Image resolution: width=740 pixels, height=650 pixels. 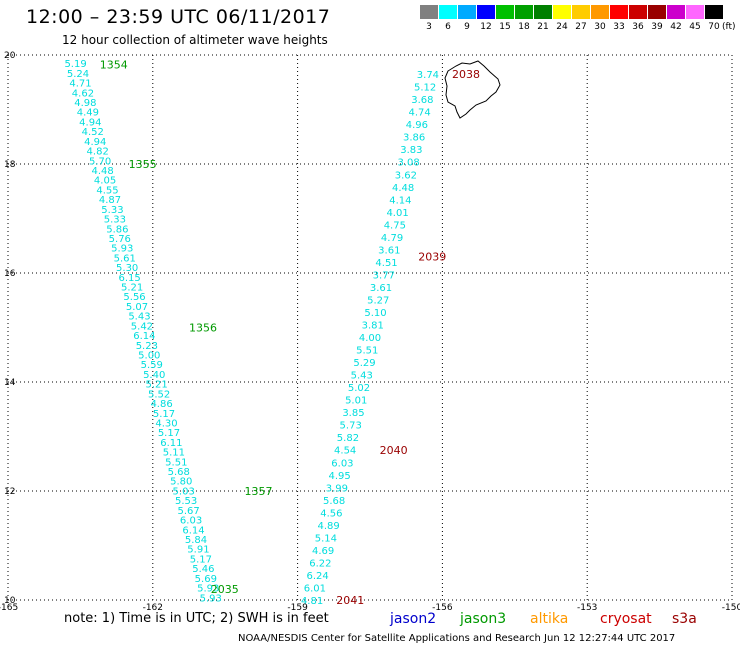 What do you see at coordinates (196, 540) in the screenshot?
I see `wave-height-value: 5.84` at bounding box center [196, 540].